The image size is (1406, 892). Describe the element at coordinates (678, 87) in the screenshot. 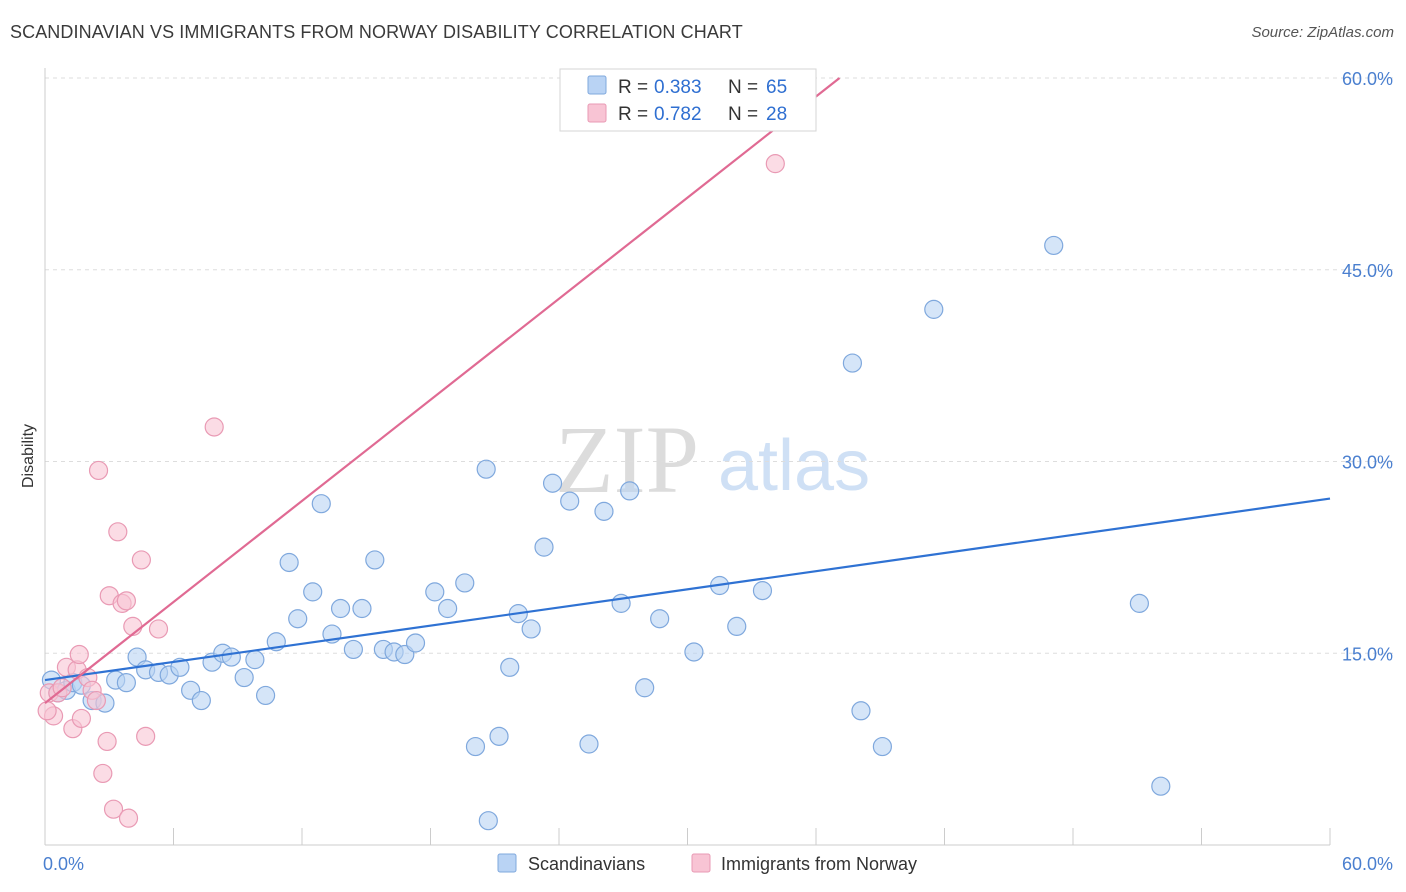

I see `legend-r-value-1: 0.383` at that location.